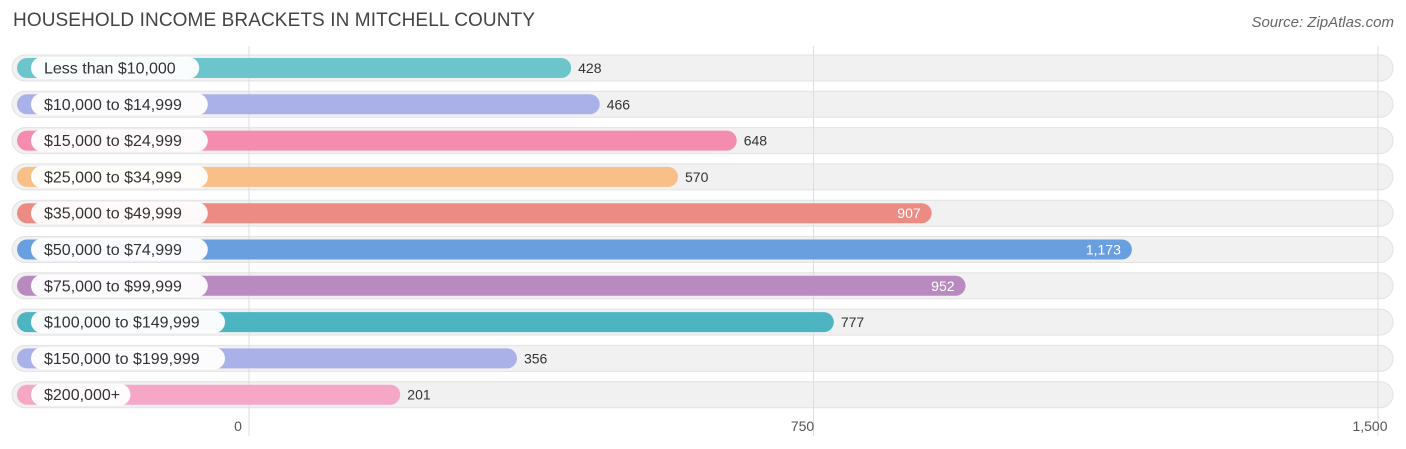 The height and width of the screenshot is (449, 1406). What do you see at coordinates (419, 395) in the screenshot?
I see `value-label: 201` at bounding box center [419, 395].